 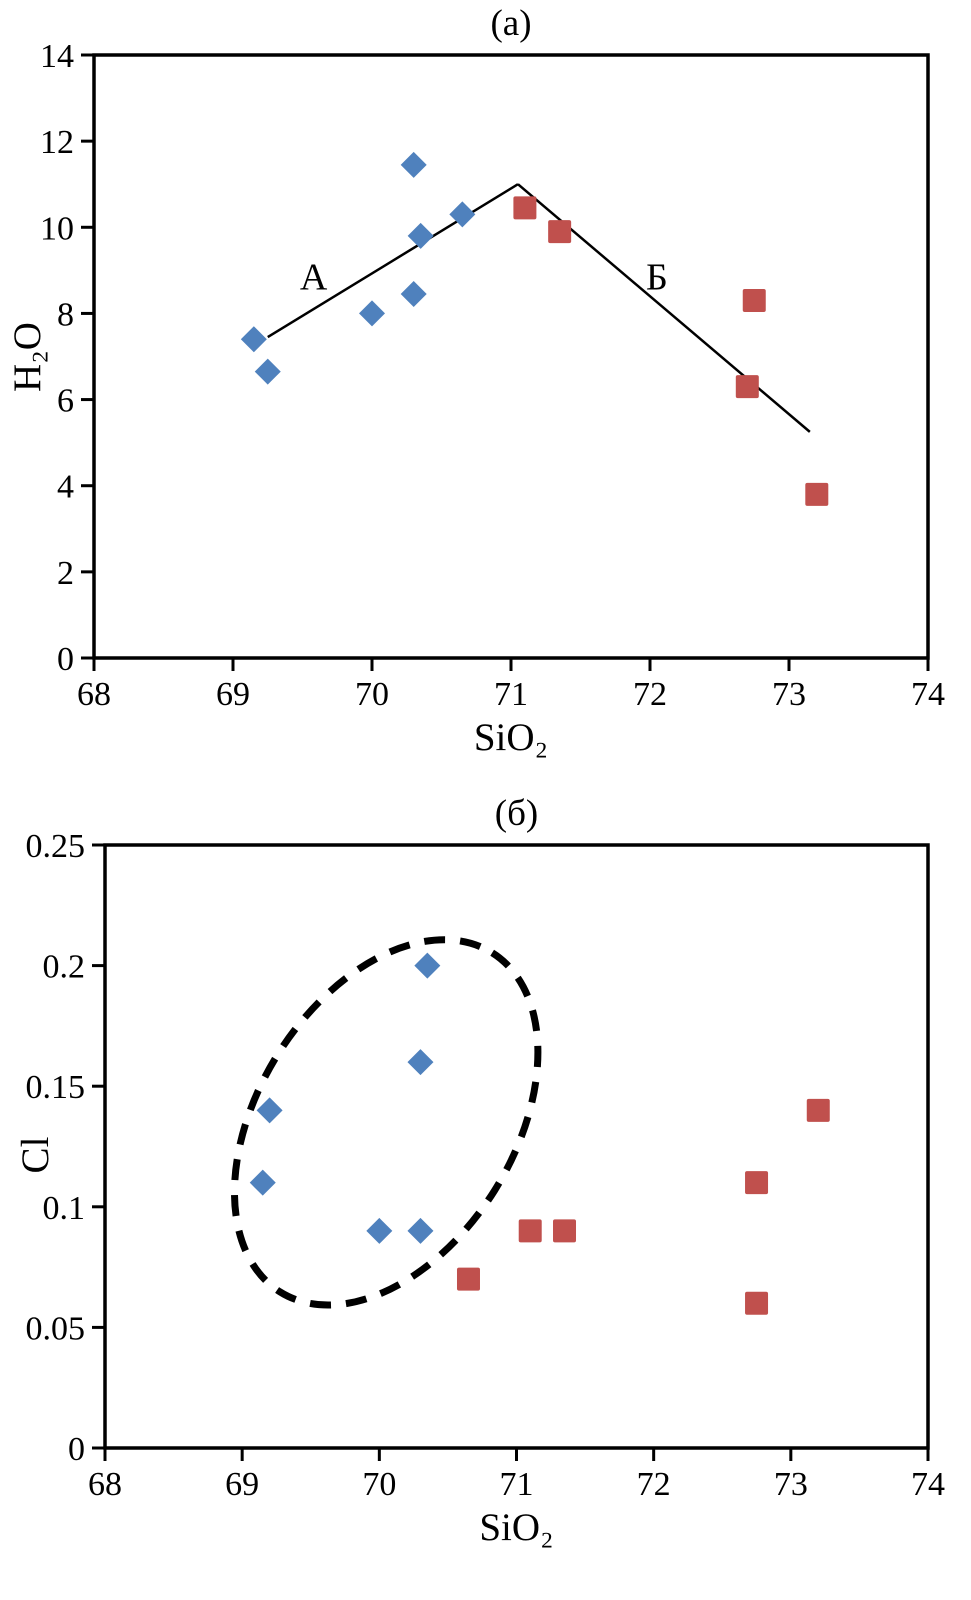 I want to click on y-tick-label: 2, so click(x=65, y=573).